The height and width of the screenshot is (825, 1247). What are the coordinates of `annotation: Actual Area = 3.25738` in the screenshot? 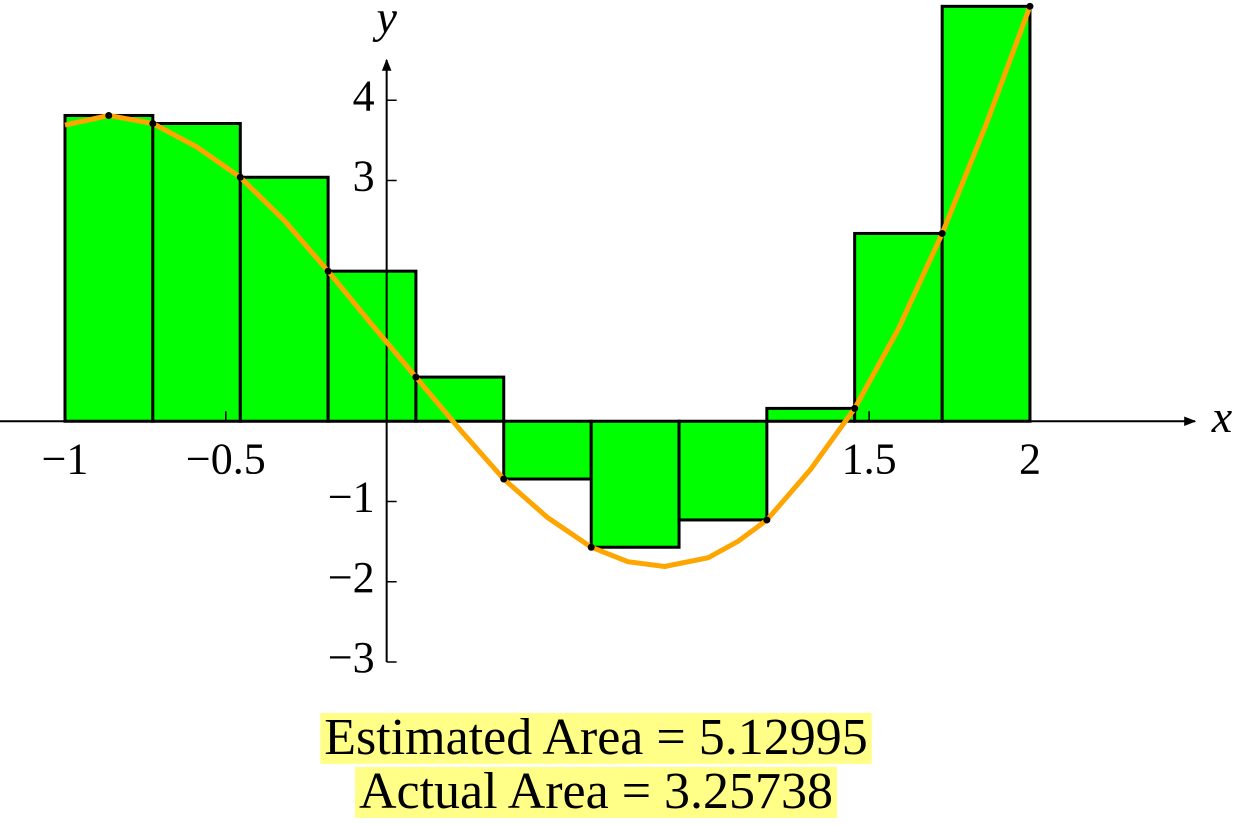 It's located at (596, 791).